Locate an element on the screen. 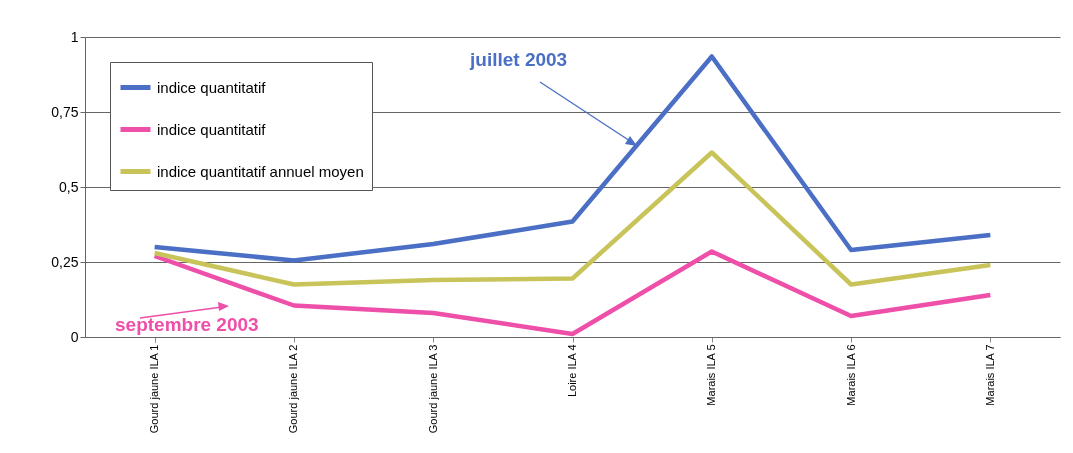 This screenshot has height=453, width=1073. annotation: juillet 2003 is located at coordinates (518, 59).